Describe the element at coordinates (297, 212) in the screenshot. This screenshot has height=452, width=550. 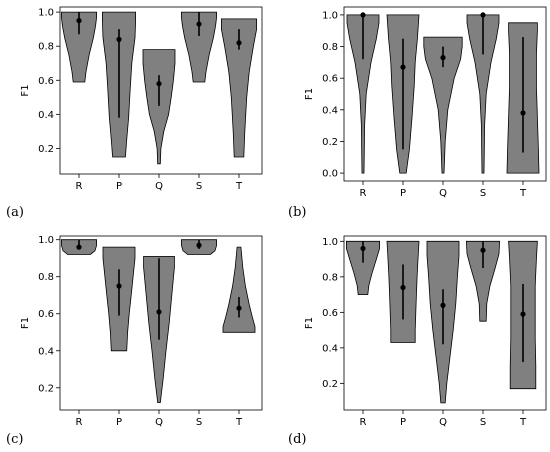
I see `panel-label: (b)` at that location.